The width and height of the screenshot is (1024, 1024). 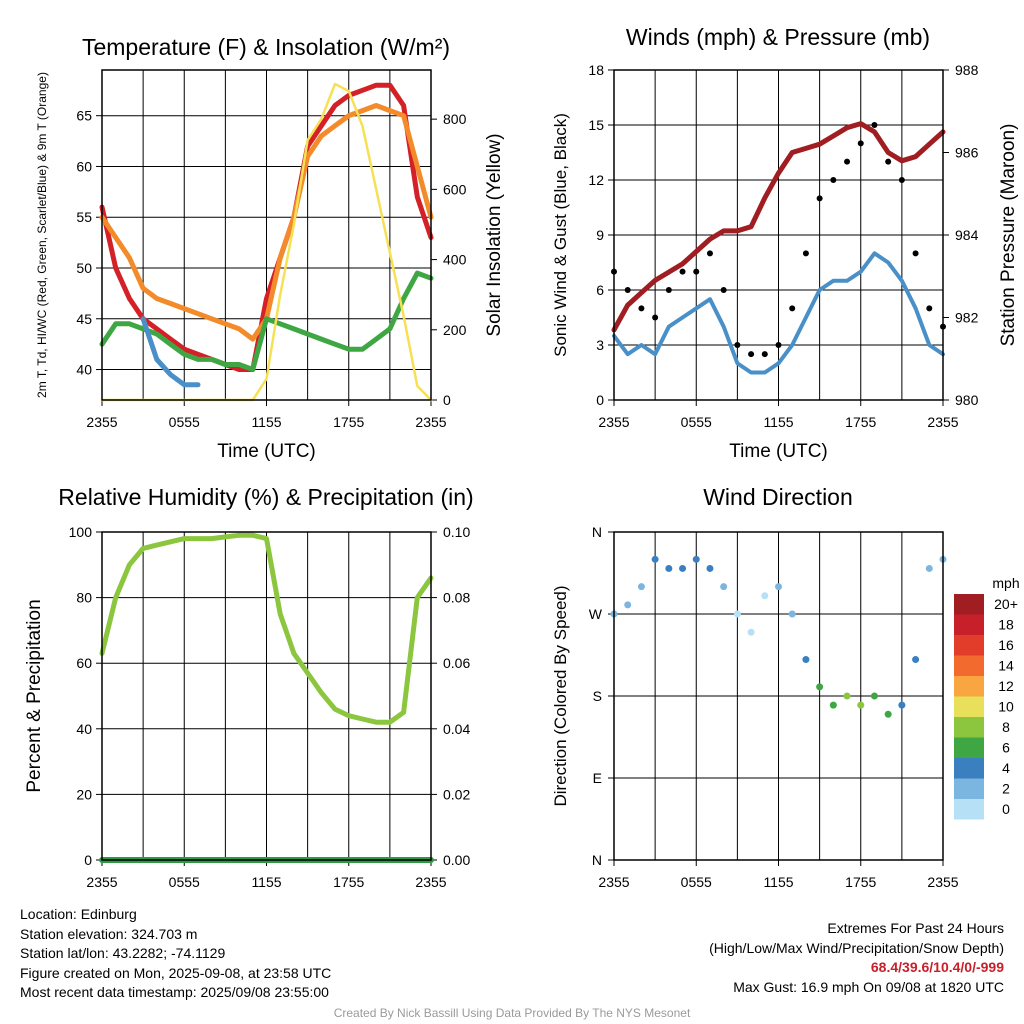 What do you see at coordinates (1006, 686) in the screenshot?
I see `colorbar-label: 12` at bounding box center [1006, 686].